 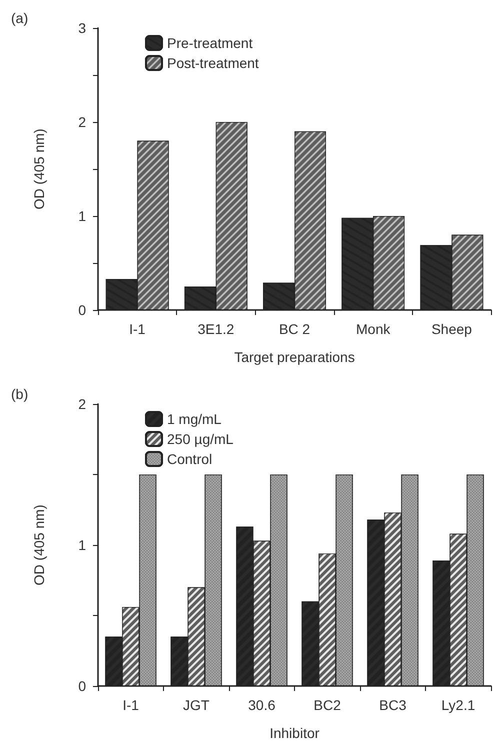 I want to click on legend-label: 250 µg/mL, so click(x=200, y=439).